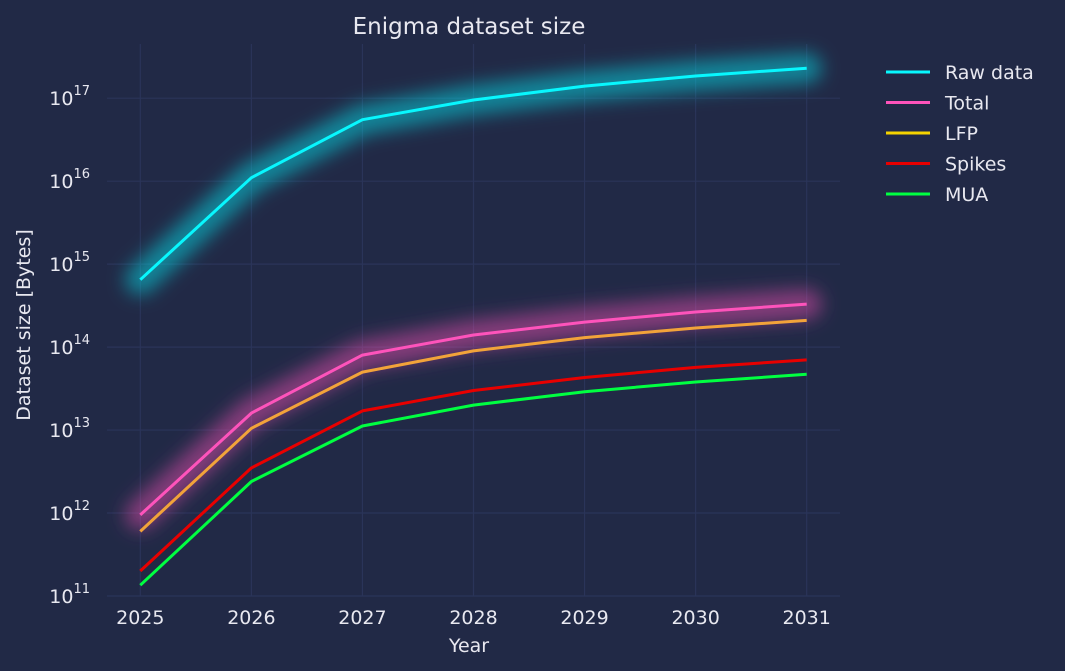  I want to click on chart-title: Enigma dataset size, so click(469, 27).